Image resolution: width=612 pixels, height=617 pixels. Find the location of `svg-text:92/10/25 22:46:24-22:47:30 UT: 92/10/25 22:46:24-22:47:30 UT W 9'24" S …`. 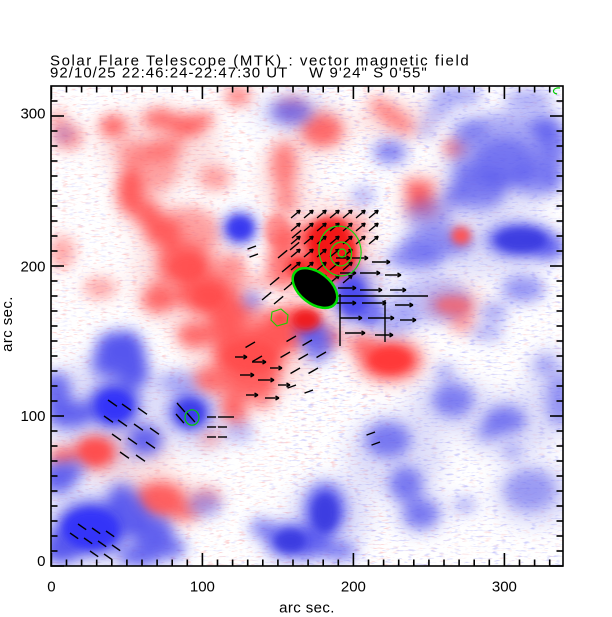

svg-text:92/10/25 22:46:24-22:47:30 UT: 92/10/25 22:46:24-22:47:30 UT W 9'24" S … is located at coordinates (239, 73).